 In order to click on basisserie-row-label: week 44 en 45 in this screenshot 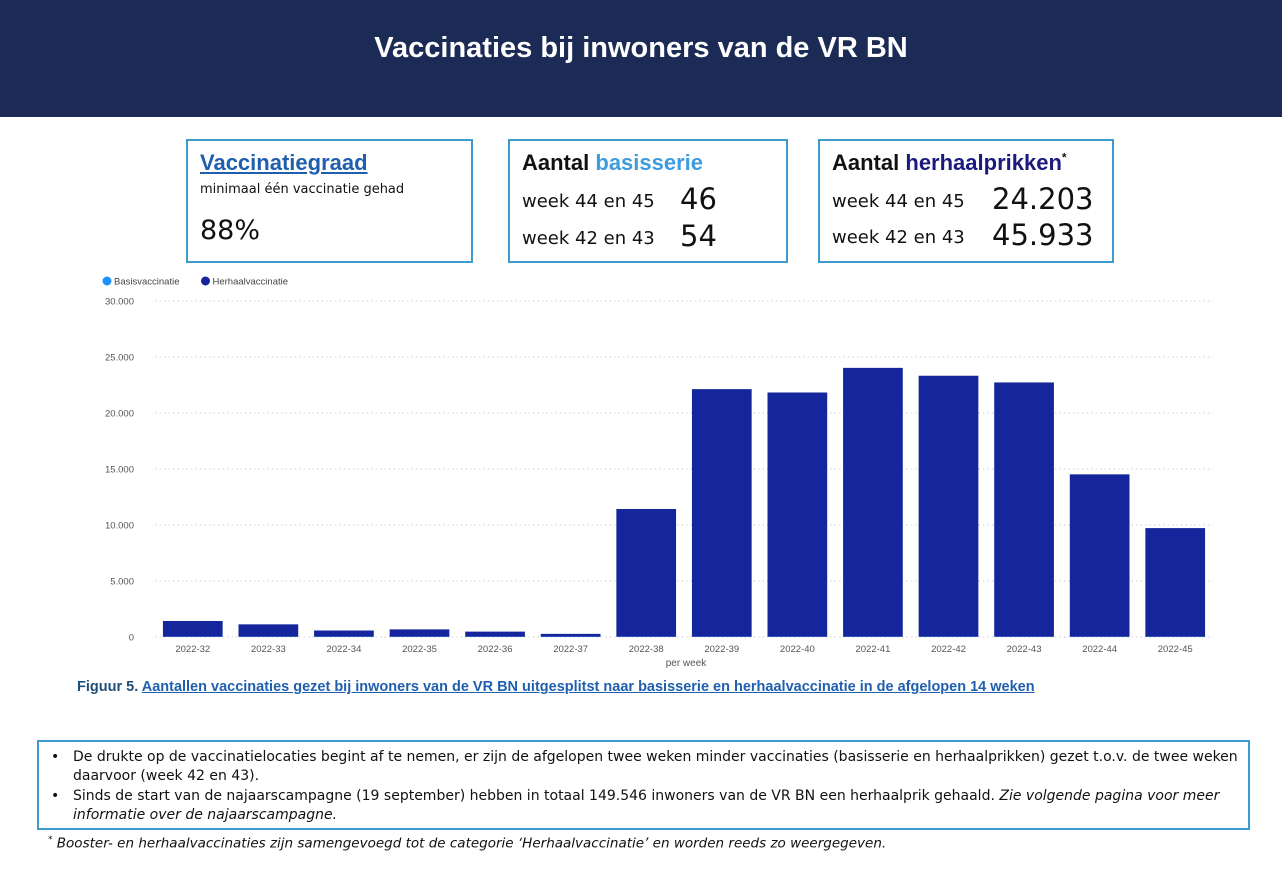, I will do `click(588, 201)`.